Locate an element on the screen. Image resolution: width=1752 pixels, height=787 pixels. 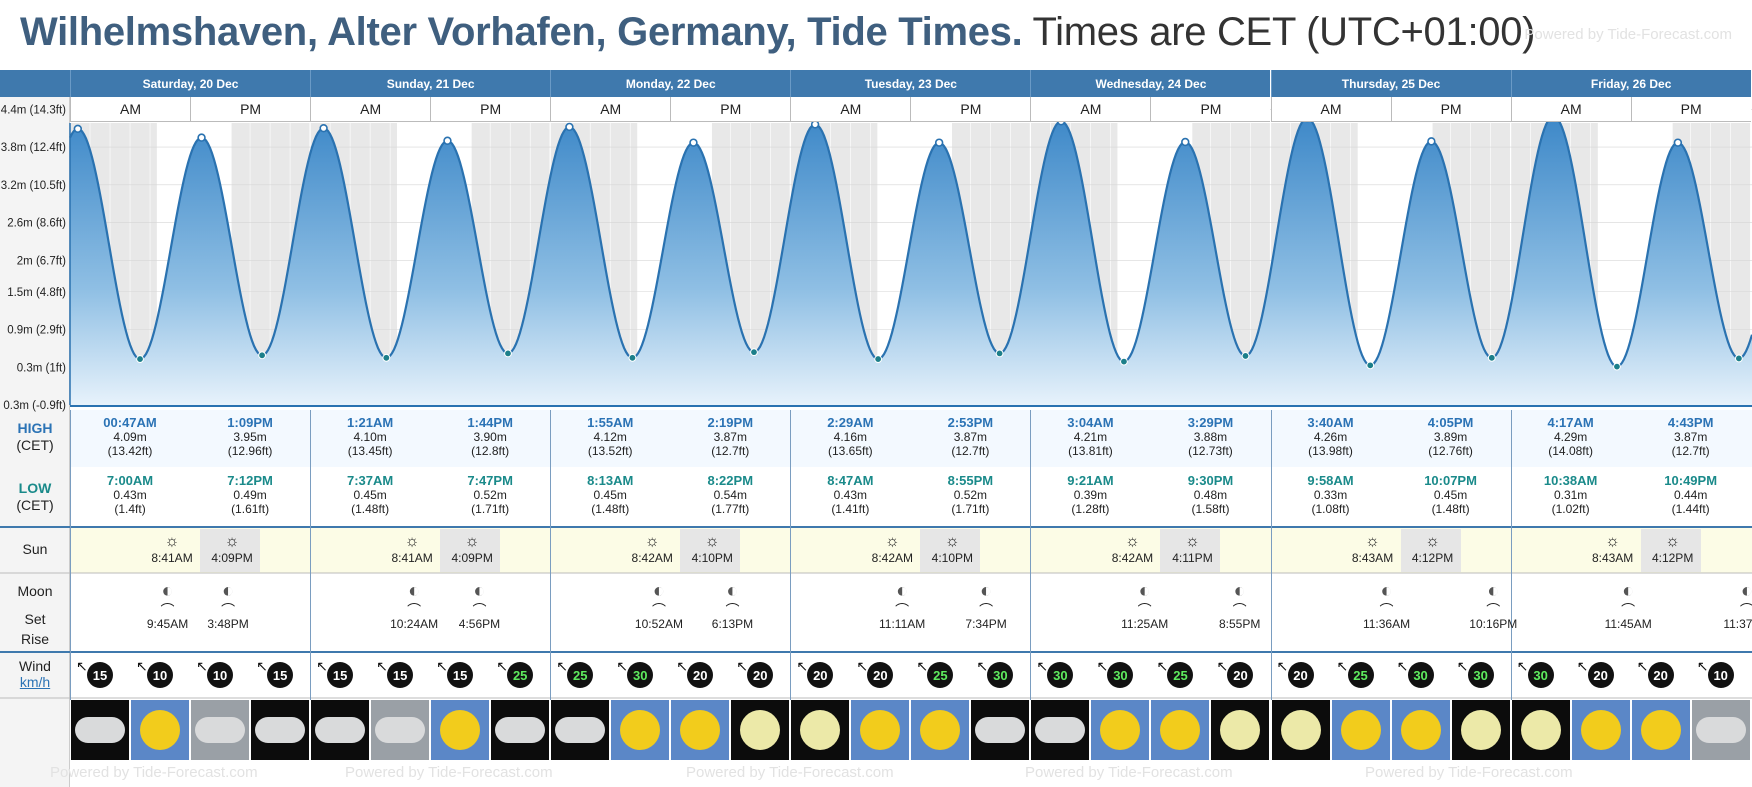
powered-by: Powered by Tide-Forecast.com is located at coordinates (1628, 34).